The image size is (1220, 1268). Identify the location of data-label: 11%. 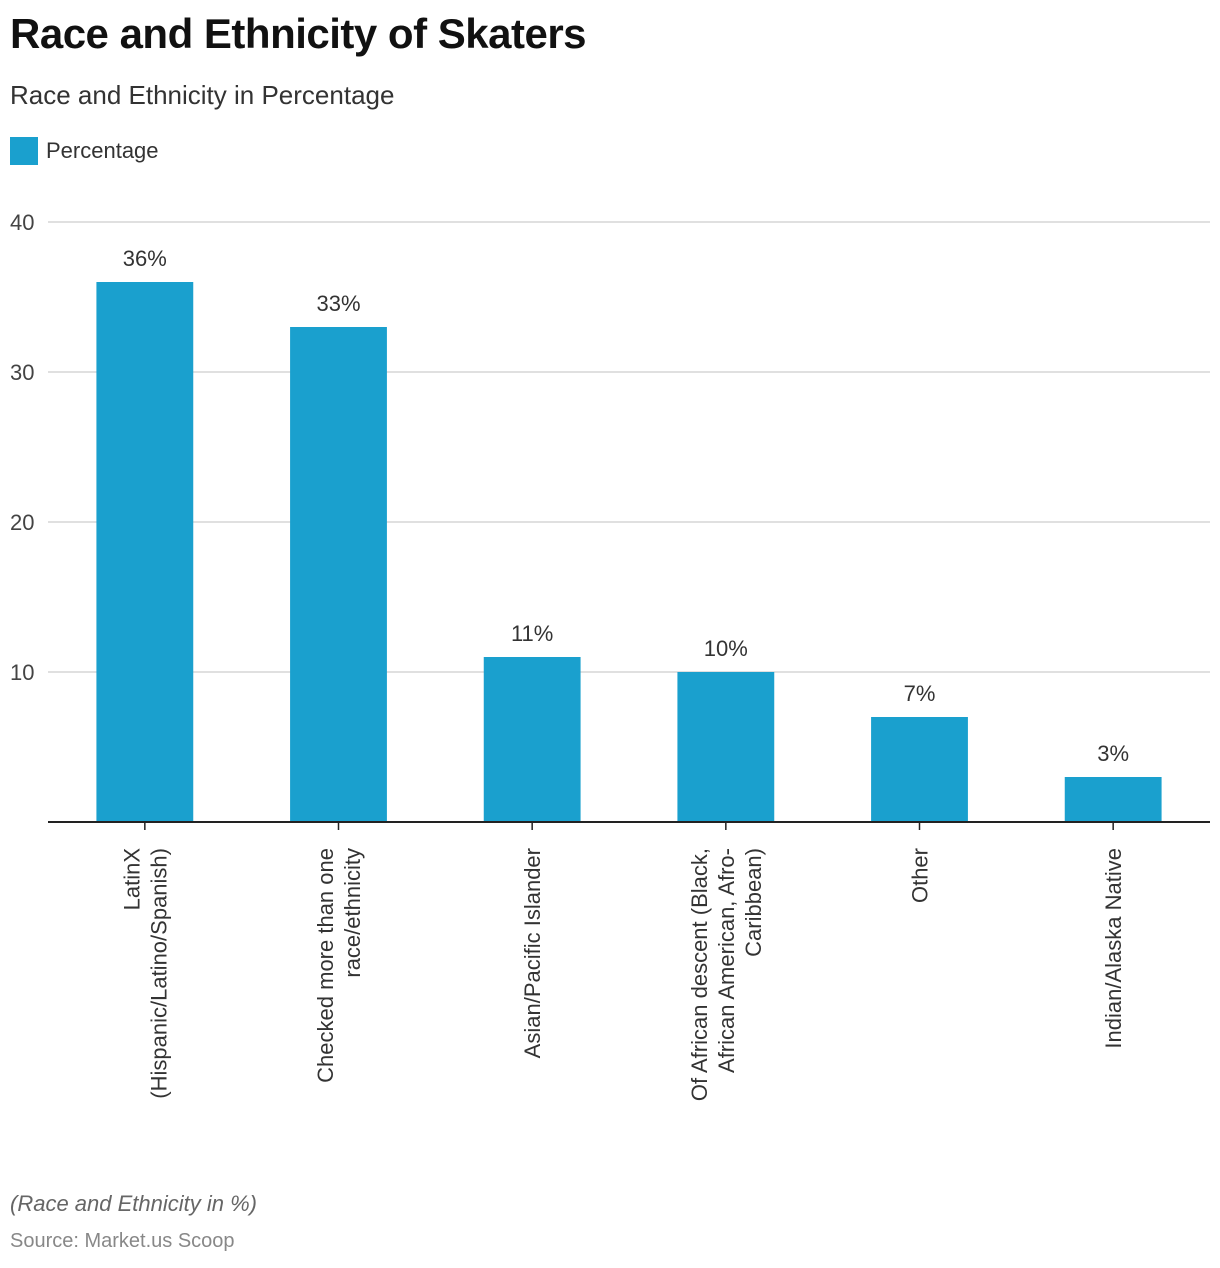
(532, 633).